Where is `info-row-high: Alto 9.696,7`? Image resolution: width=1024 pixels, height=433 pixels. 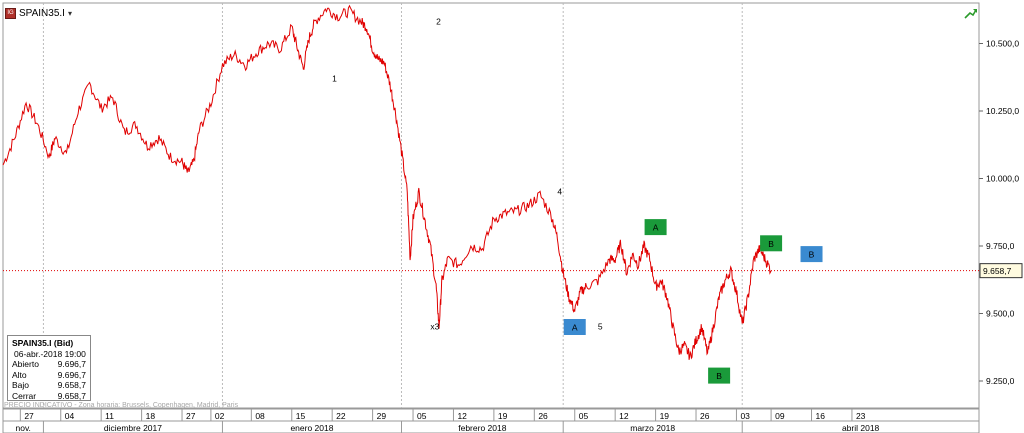
info-row-high: Alto 9.696,7 is located at coordinates (49, 374).